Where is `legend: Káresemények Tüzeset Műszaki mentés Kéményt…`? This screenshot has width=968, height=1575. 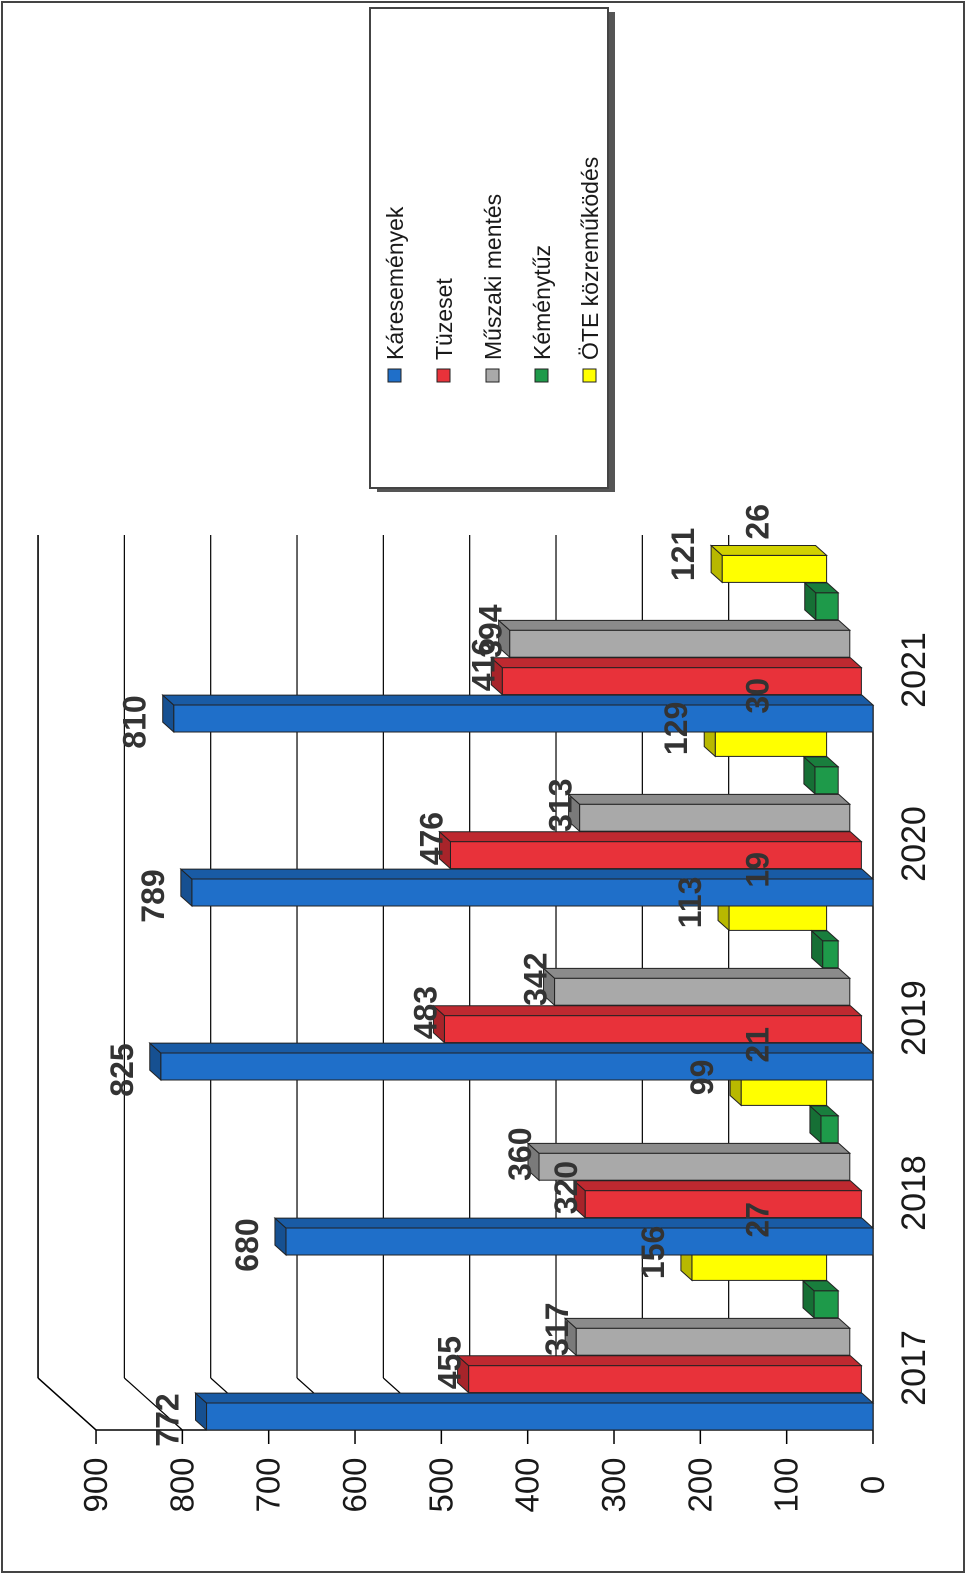 legend: Káresemények Tüzeset Műszaki mentés Kéményt… is located at coordinates (492, 249).